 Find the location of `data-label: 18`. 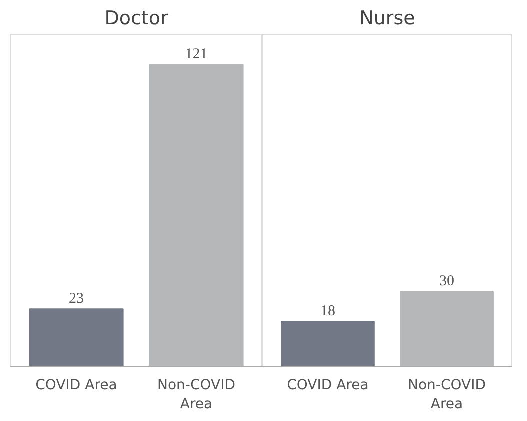

data-label: 18 is located at coordinates (328, 312).